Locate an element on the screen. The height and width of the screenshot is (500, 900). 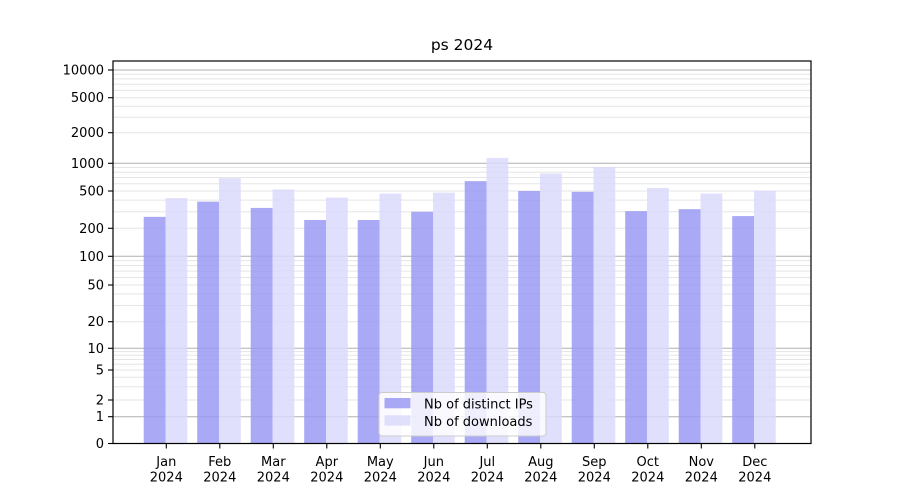
x-tick-label: Sep 2024 is located at coordinates (594, 470).